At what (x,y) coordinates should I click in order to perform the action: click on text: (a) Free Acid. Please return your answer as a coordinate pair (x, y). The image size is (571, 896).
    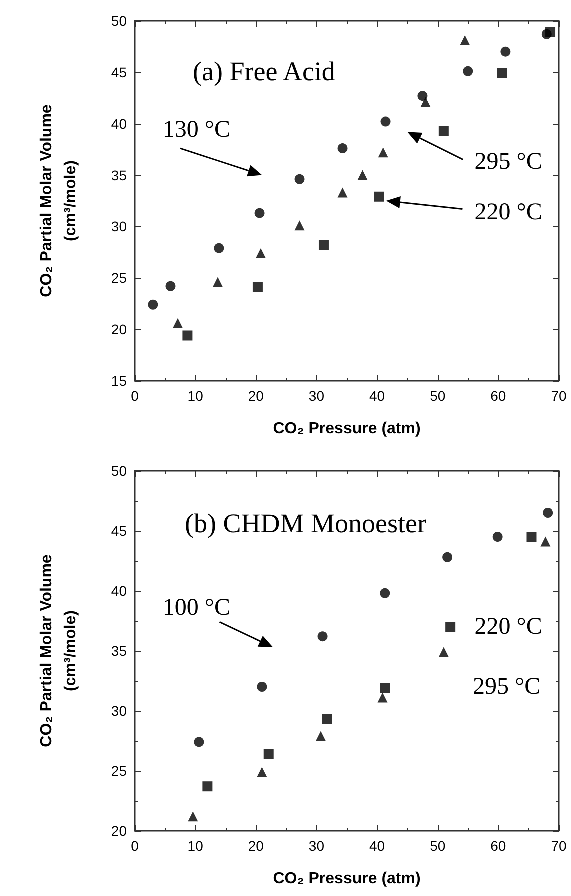
    Looking at the image, I should click on (264, 71).